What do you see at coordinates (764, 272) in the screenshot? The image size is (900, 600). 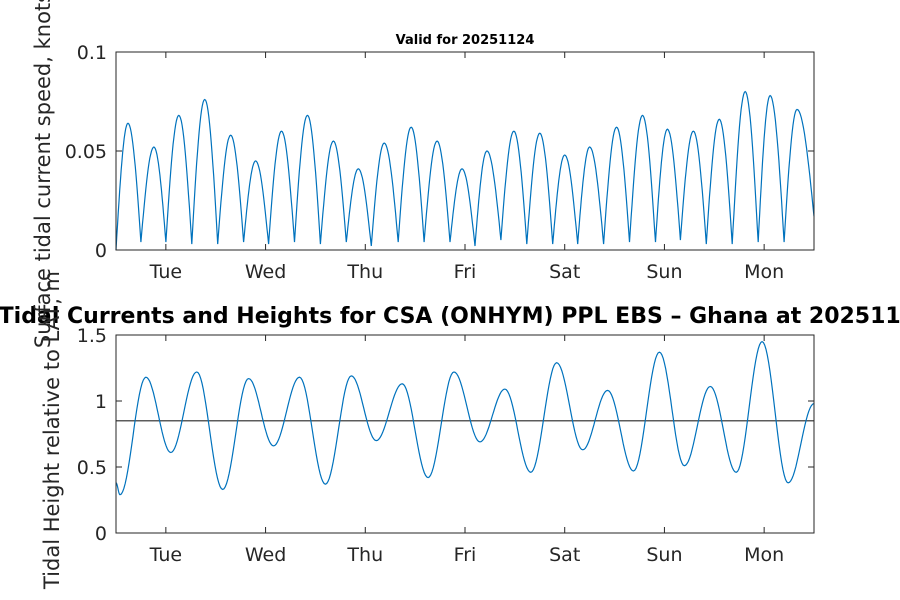 I see `current-x-tick-label: Mon` at bounding box center [764, 272].